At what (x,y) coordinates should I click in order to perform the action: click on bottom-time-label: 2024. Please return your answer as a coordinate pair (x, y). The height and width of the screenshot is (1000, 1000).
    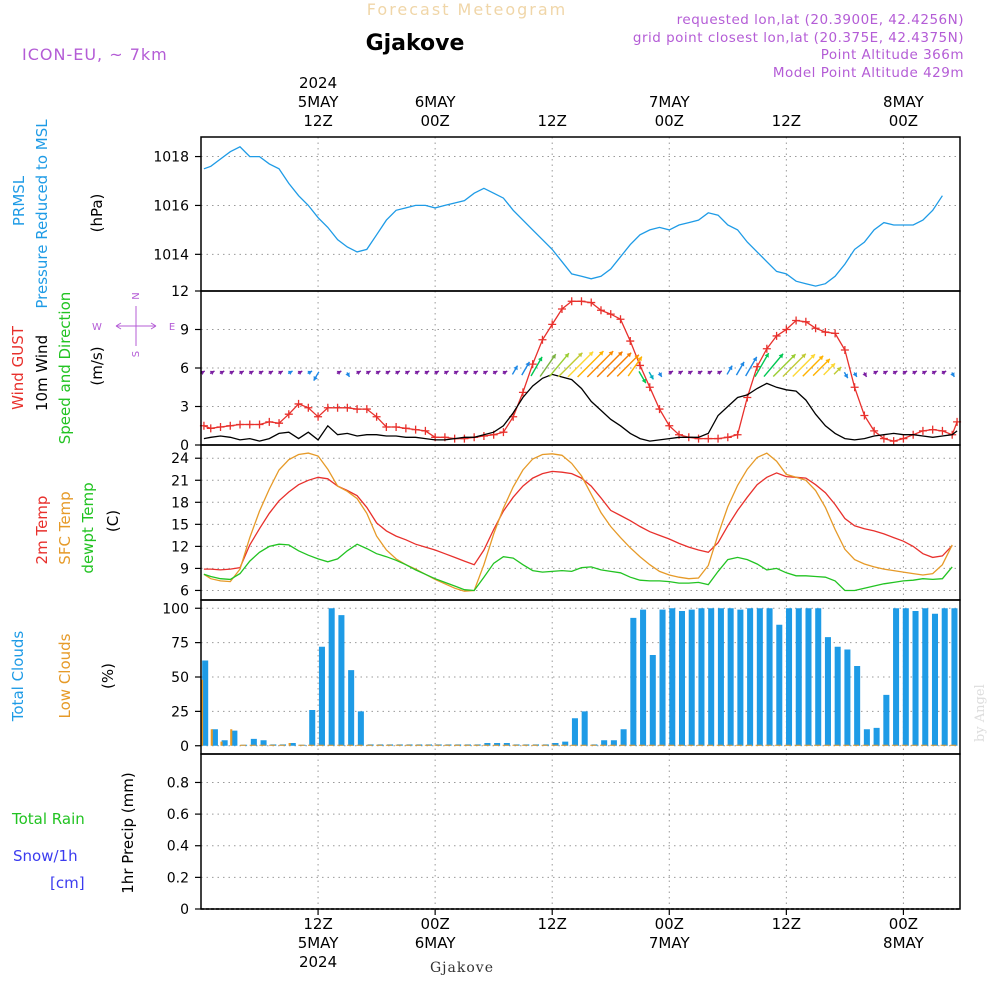
    Looking at the image, I should click on (318, 962).